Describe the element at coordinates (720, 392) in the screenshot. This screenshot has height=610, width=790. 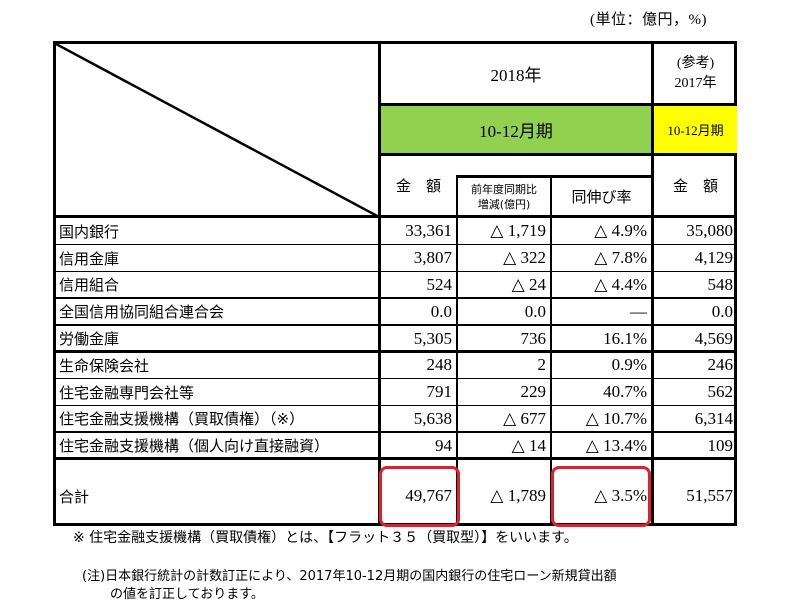
I see `row-amount-2017: 562` at that location.